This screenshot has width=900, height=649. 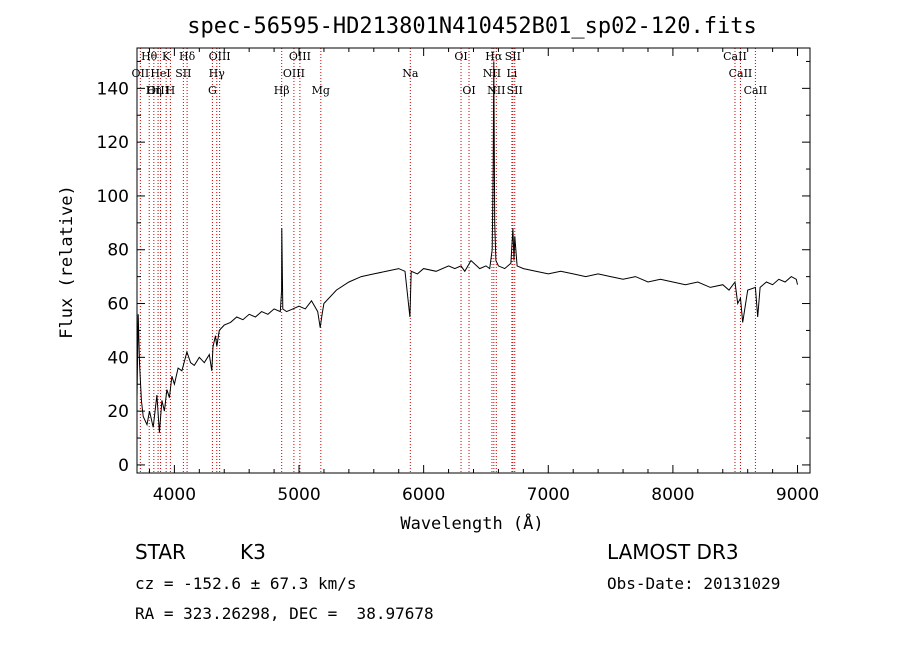 What do you see at coordinates (166, 56) in the screenshot?
I see `spectral-line-label: K` at bounding box center [166, 56].